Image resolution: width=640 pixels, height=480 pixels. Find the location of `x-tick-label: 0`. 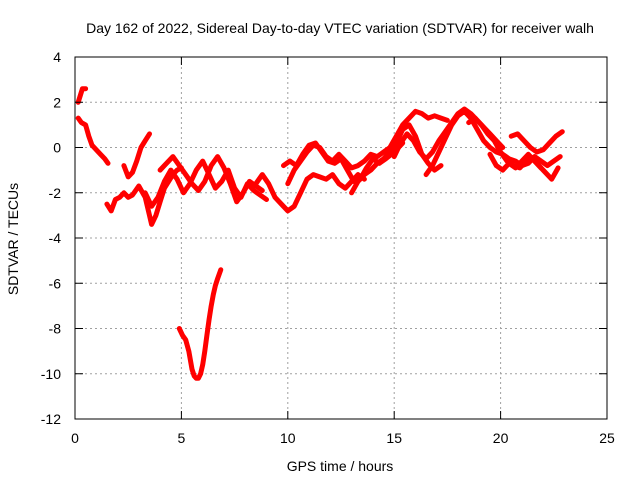

x-tick-label: 0 is located at coordinates (75, 438).